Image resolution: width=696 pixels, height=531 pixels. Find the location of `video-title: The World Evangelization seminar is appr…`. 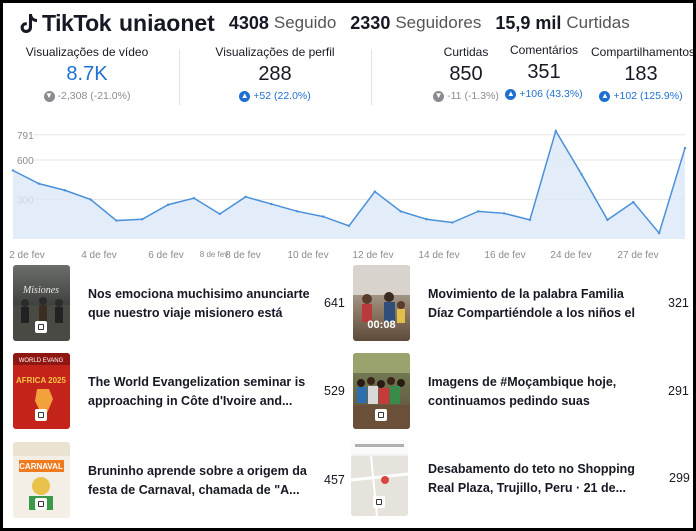

video-title: The World Evangelization seminar is appr… is located at coordinates (197, 391).